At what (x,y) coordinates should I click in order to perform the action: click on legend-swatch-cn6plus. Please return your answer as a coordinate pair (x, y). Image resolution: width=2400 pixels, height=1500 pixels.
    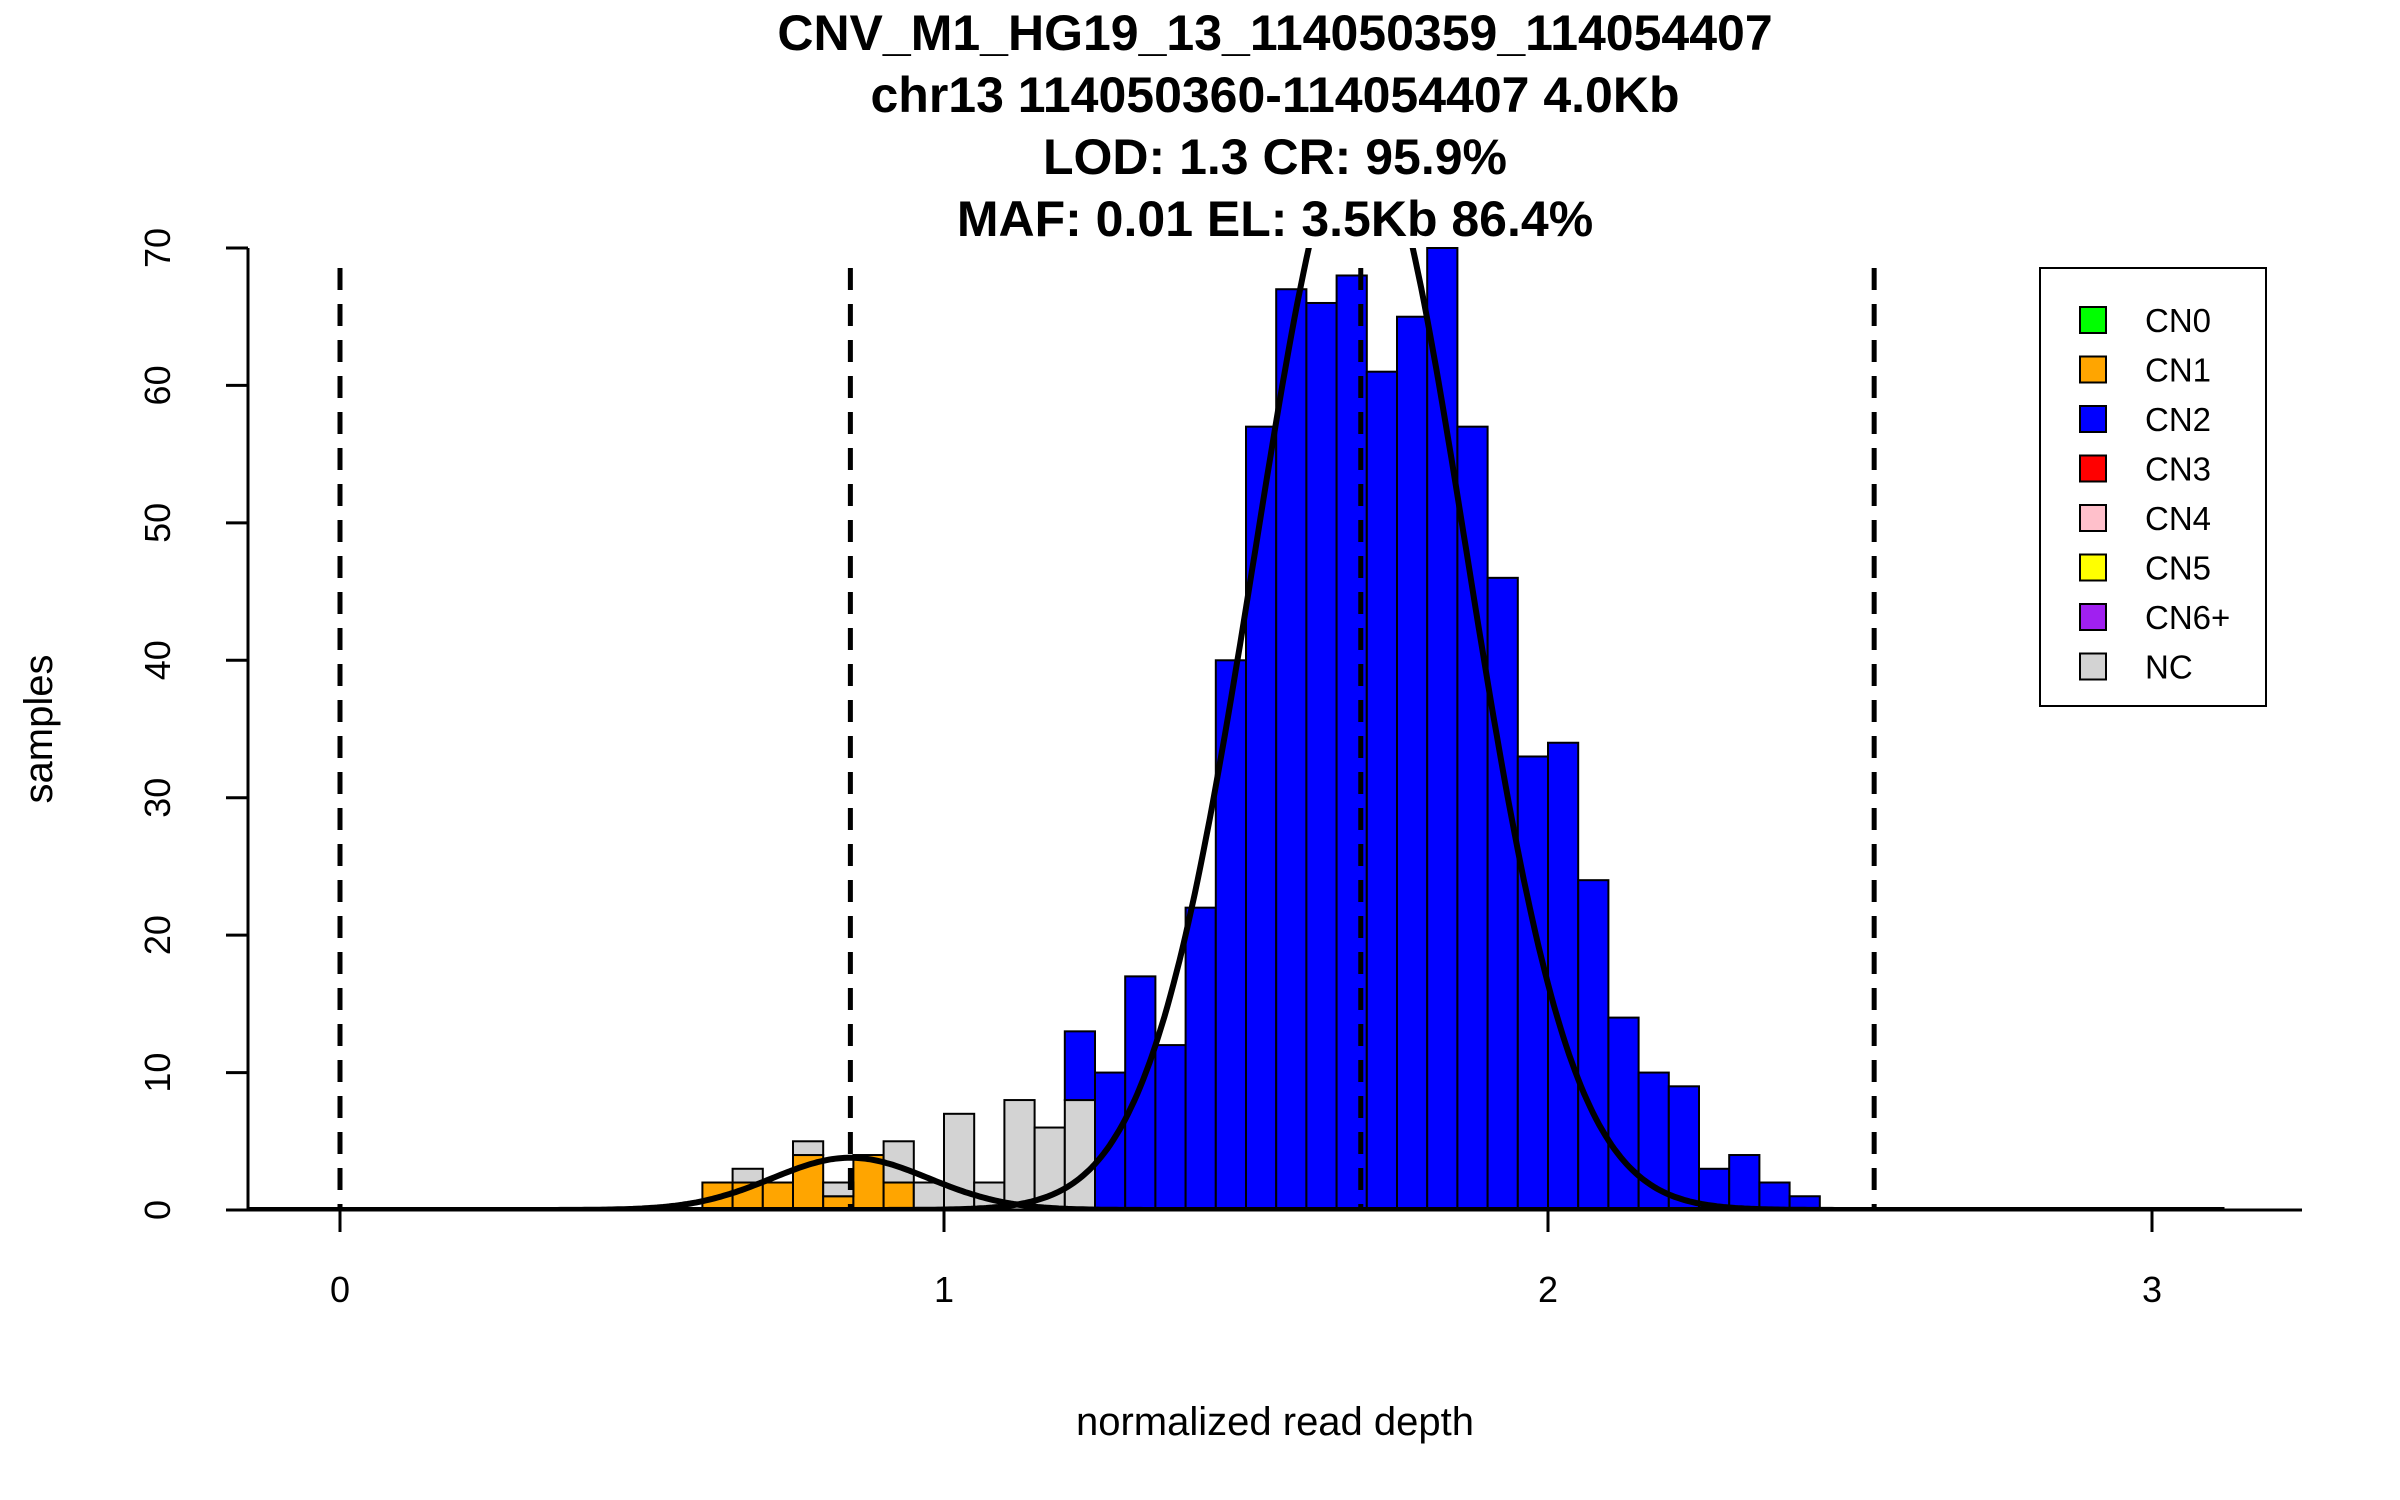
    Looking at the image, I should click on (2093, 617).